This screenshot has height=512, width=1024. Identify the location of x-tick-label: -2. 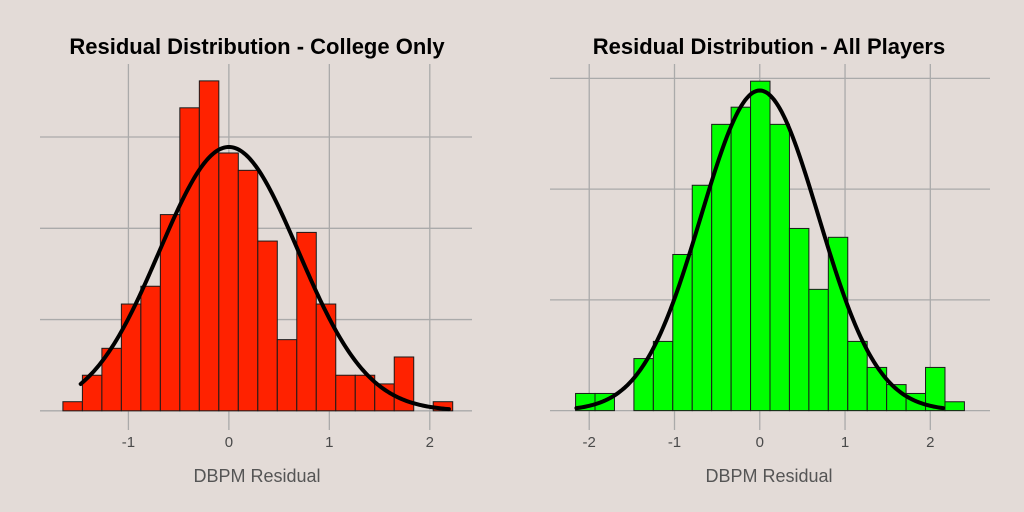
(589, 442).